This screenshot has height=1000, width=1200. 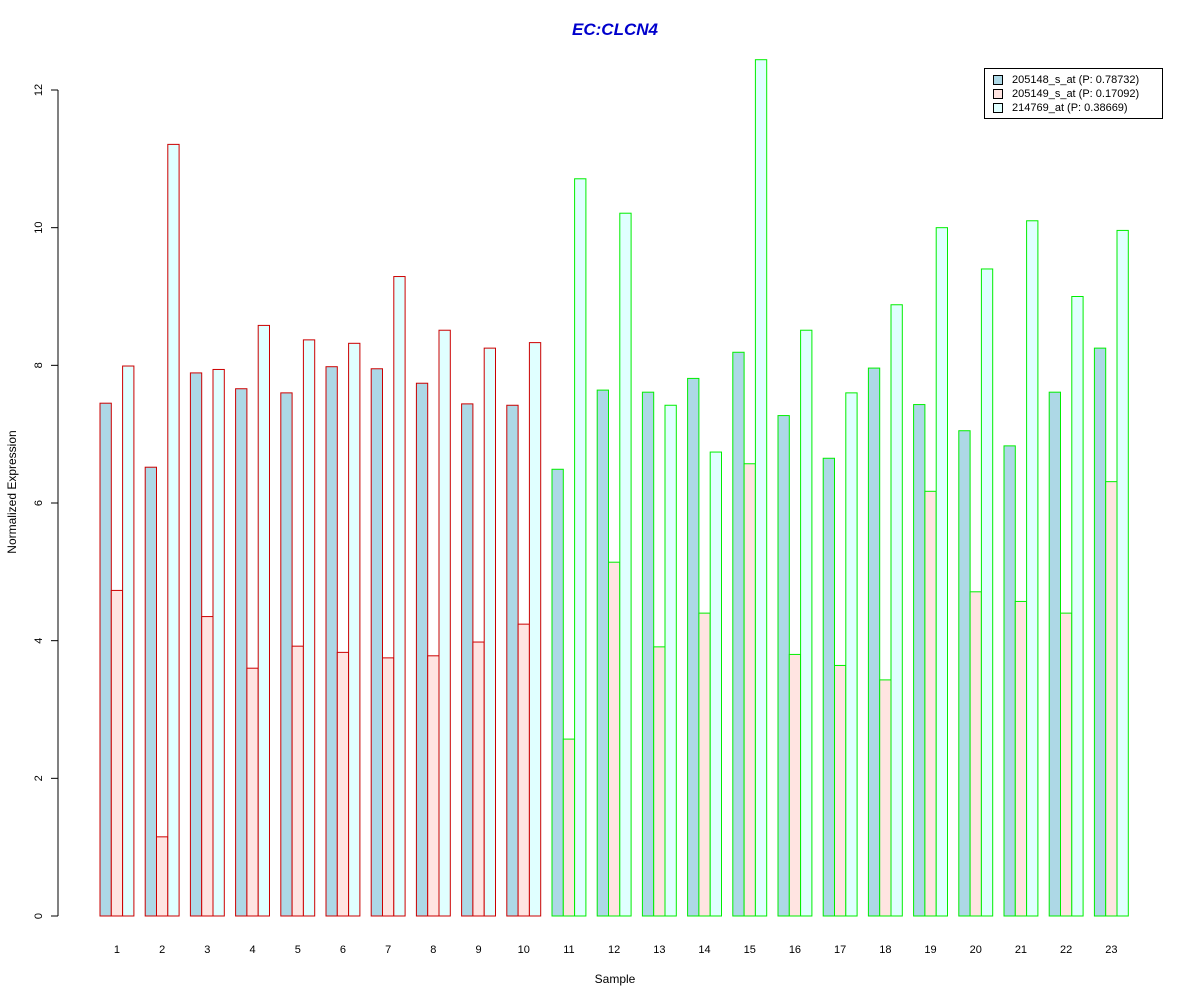 What do you see at coordinates (1111, 950) in the screenshot?
I see `x-tick-label: 23` at bounding box center [1111, 950].